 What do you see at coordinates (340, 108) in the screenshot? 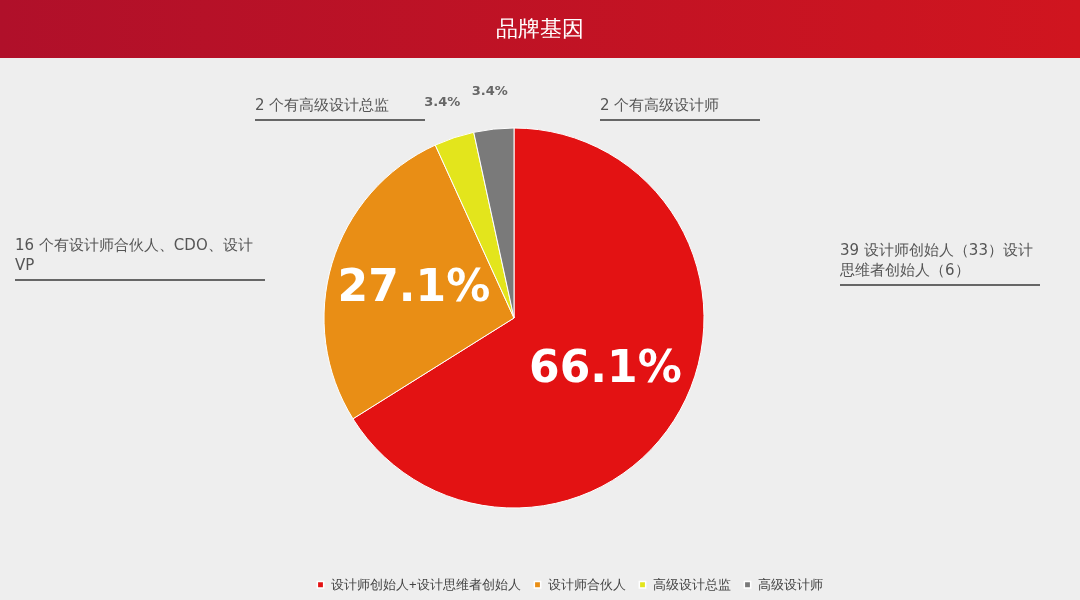
I see `text: 2 个有高级设计总监` at bounding box center [340, 108].